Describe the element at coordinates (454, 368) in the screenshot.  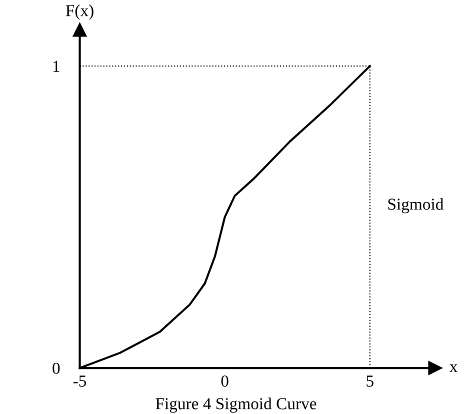
I see `x-axis-title: x` at that location.